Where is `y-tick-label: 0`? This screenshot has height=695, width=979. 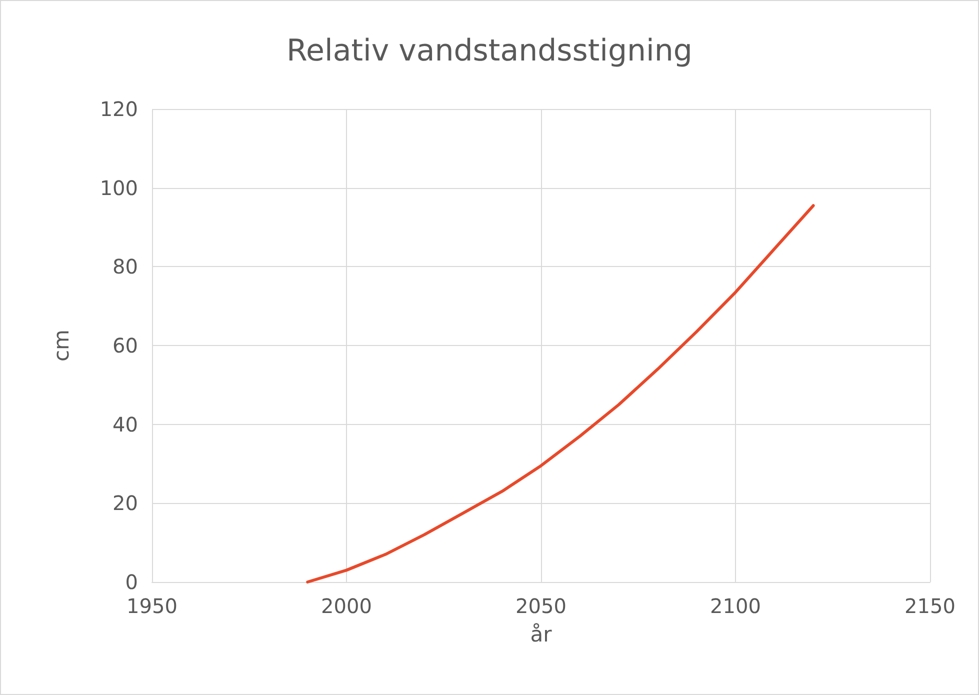
y-tick-label: 0 is located at coordinates (131, 582).